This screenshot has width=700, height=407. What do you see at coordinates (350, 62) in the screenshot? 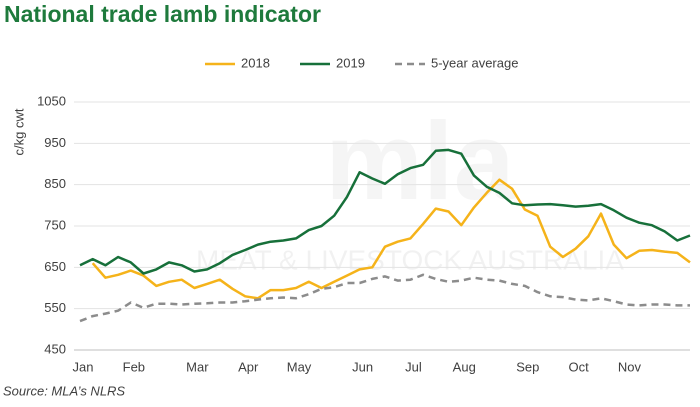
I see `legend-label: 2019` at bounding box center [350, 62].